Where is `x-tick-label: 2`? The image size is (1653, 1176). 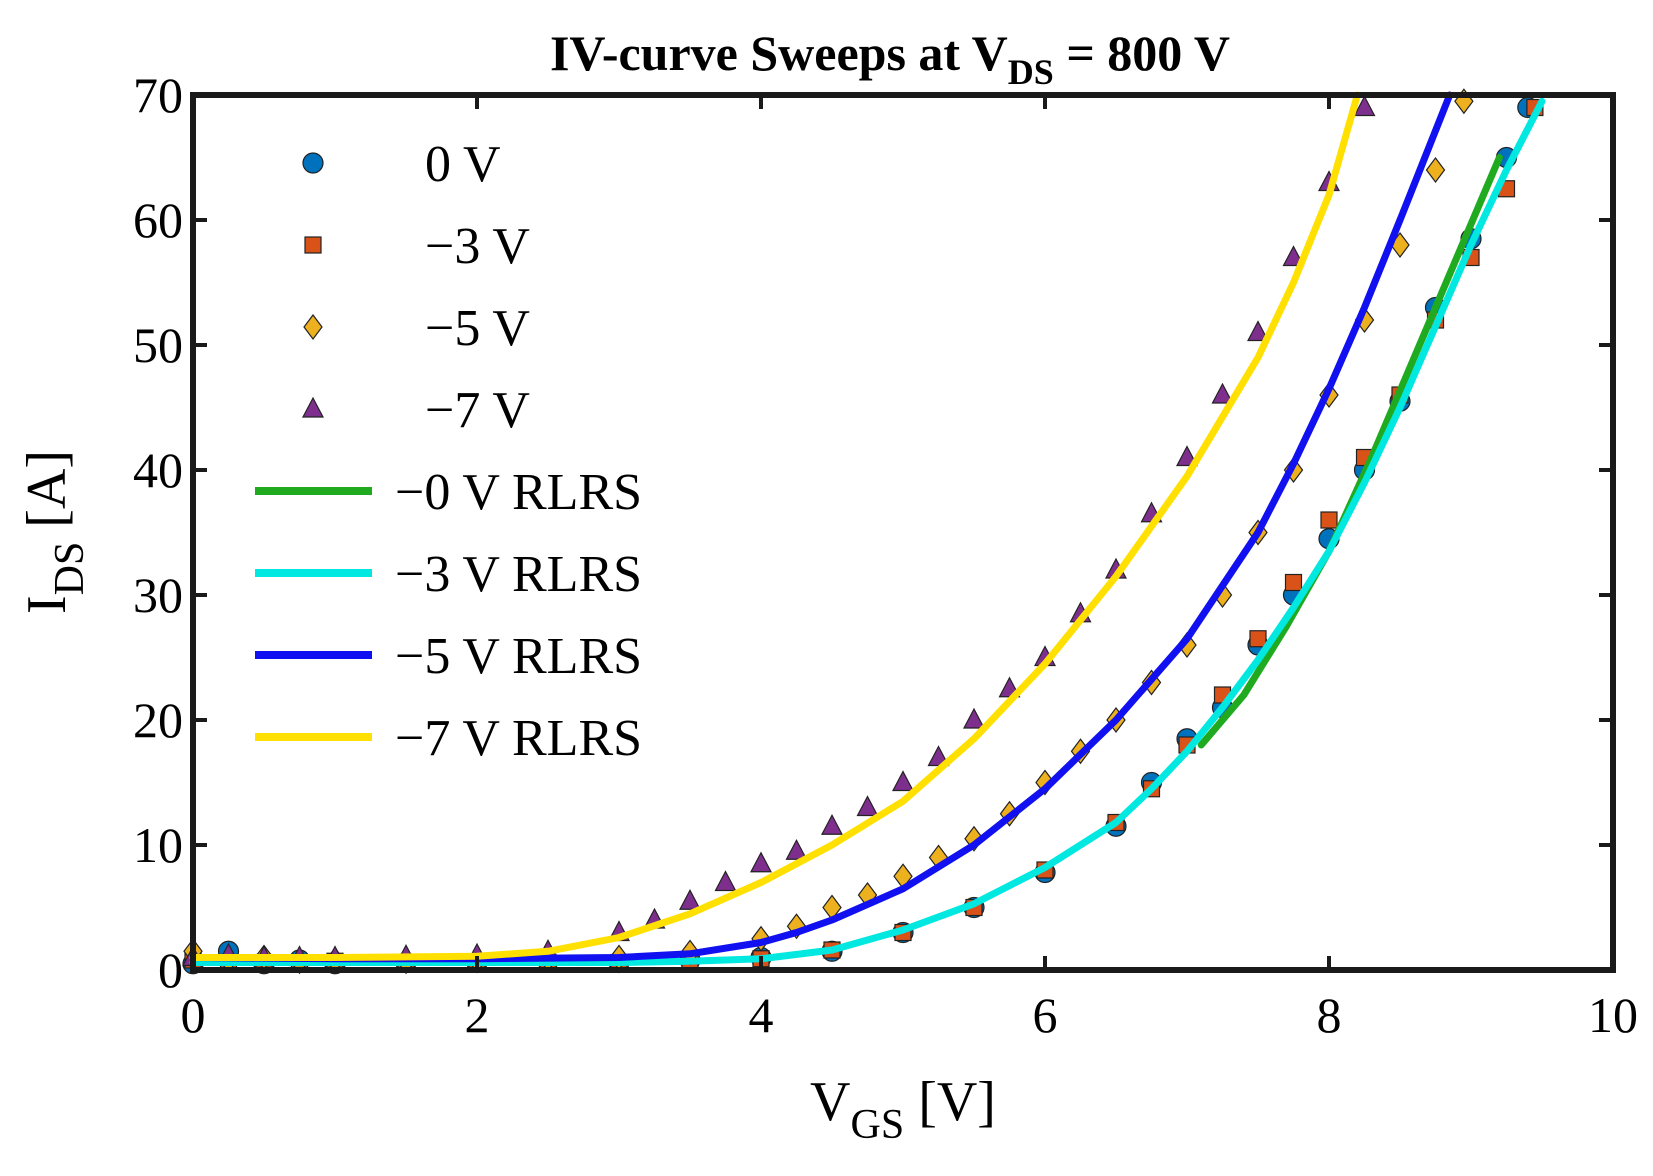 x-tick-label: 2 is located at coordinates (477, 1015).